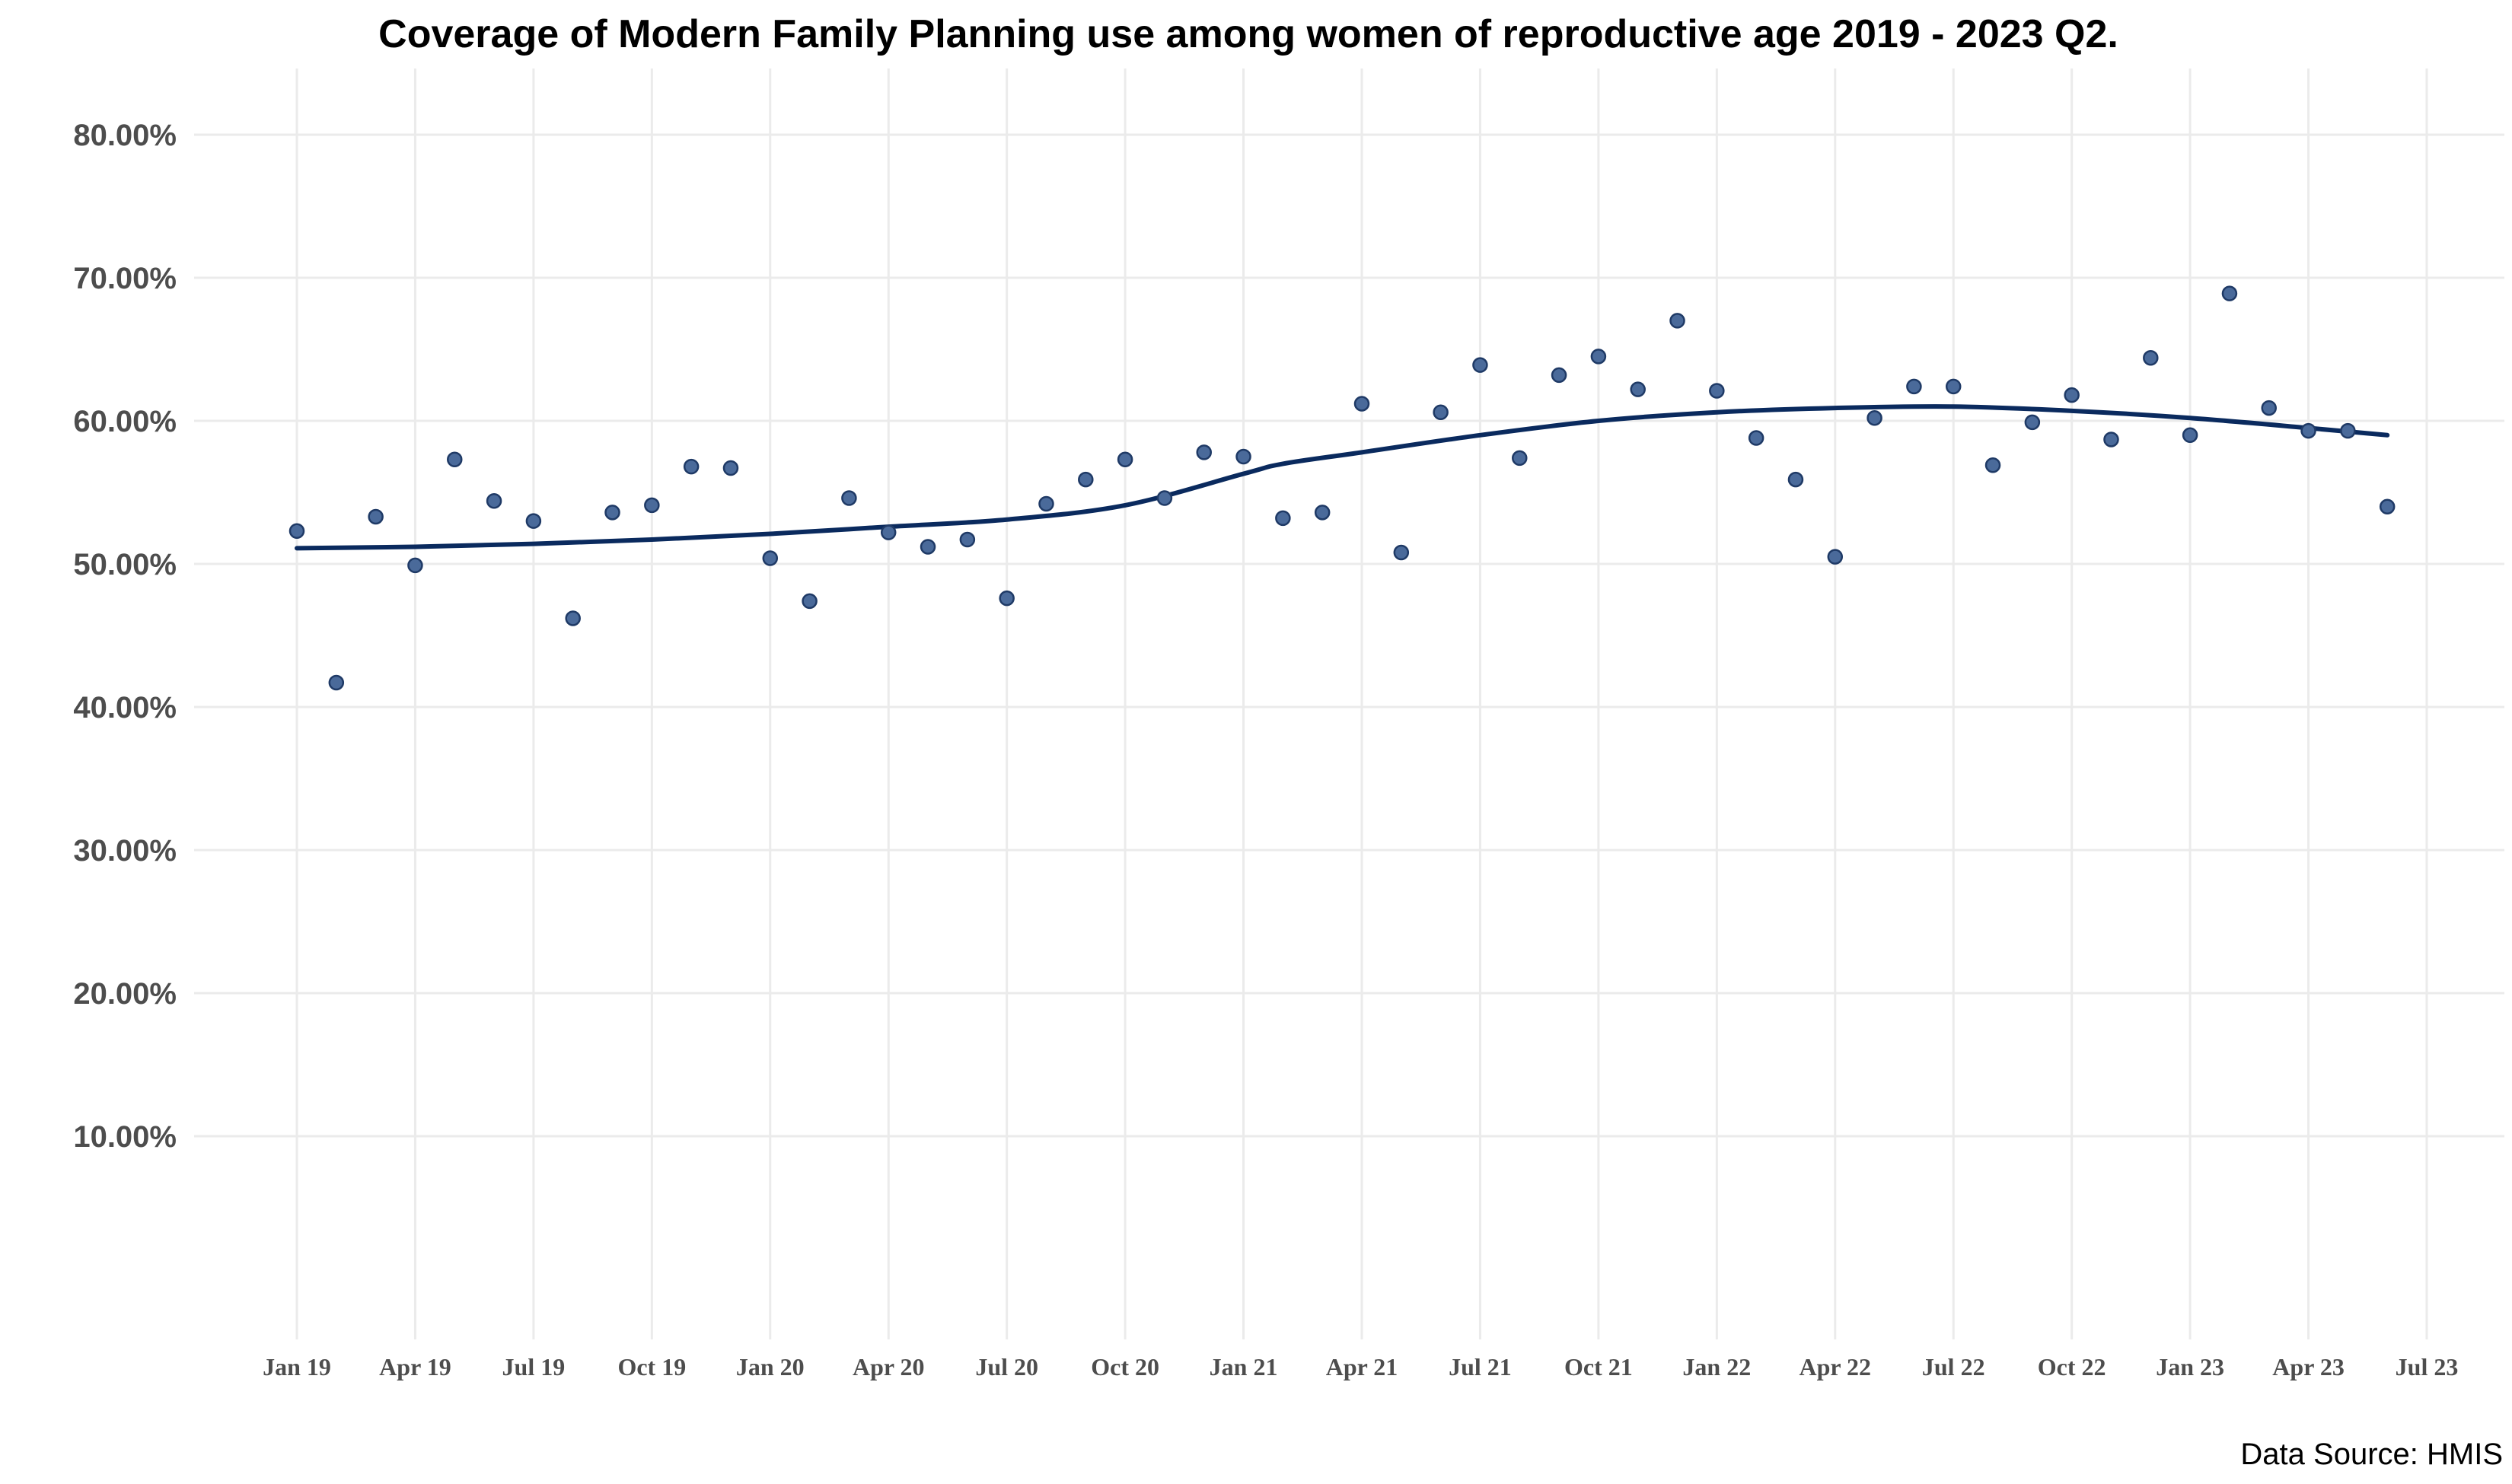 The image size is (2512, 1484). What do you see at coordinates (651, 1367) in the screenshot?
I see `x-tick-label: Oct 19` at bounding box center [651, 1367].